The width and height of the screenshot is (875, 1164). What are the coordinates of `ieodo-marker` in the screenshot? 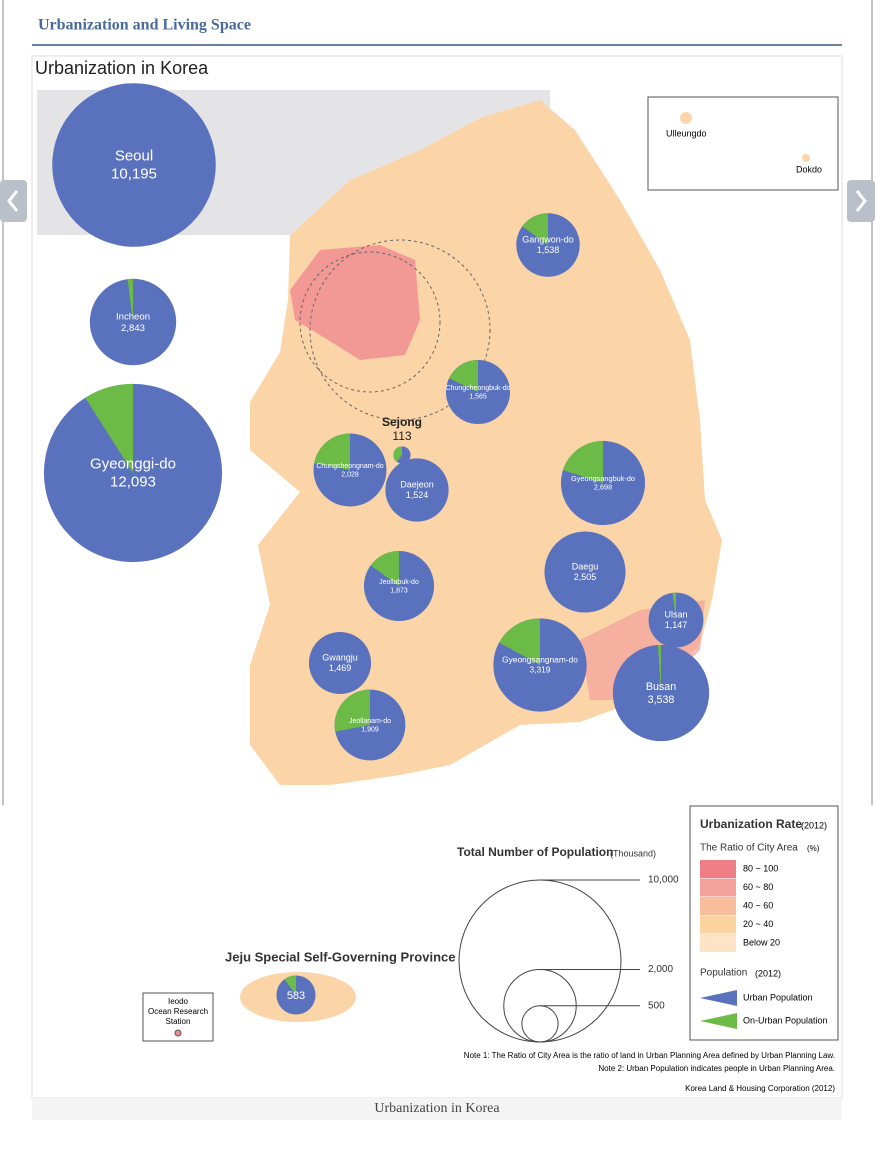 It's located at (178, 1033).